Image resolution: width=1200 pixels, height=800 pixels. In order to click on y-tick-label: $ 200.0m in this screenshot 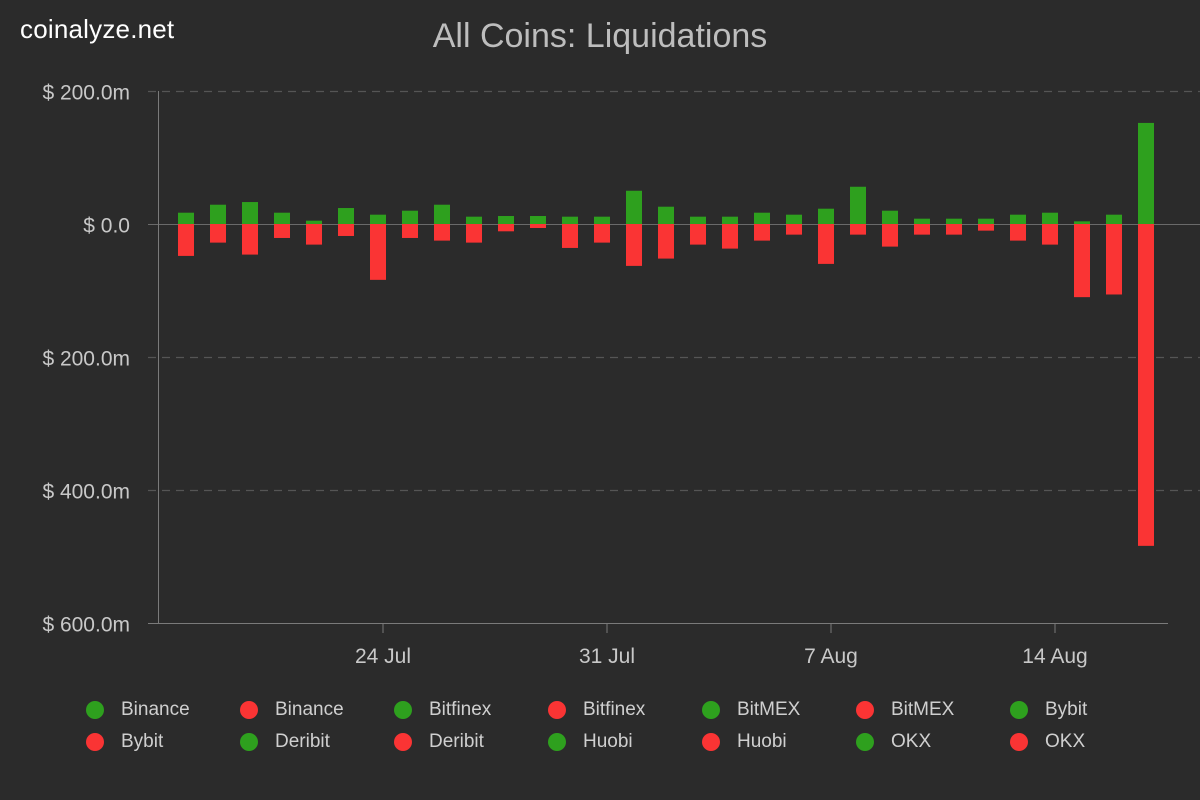, I will do `click(86, 359)`.